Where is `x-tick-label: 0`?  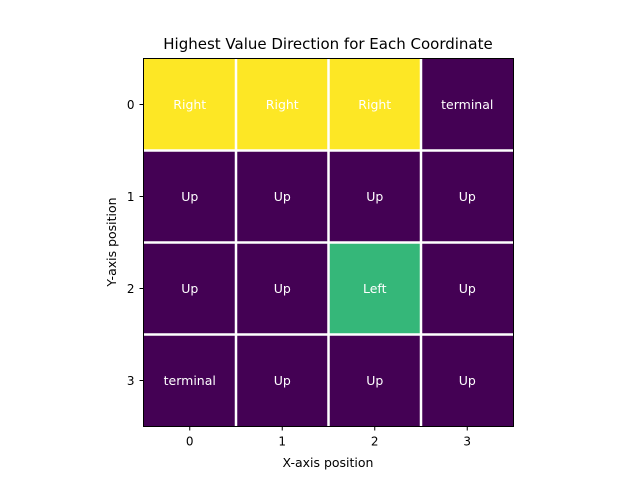 x-tick-label: 0 is located at coordinates (190, 442).